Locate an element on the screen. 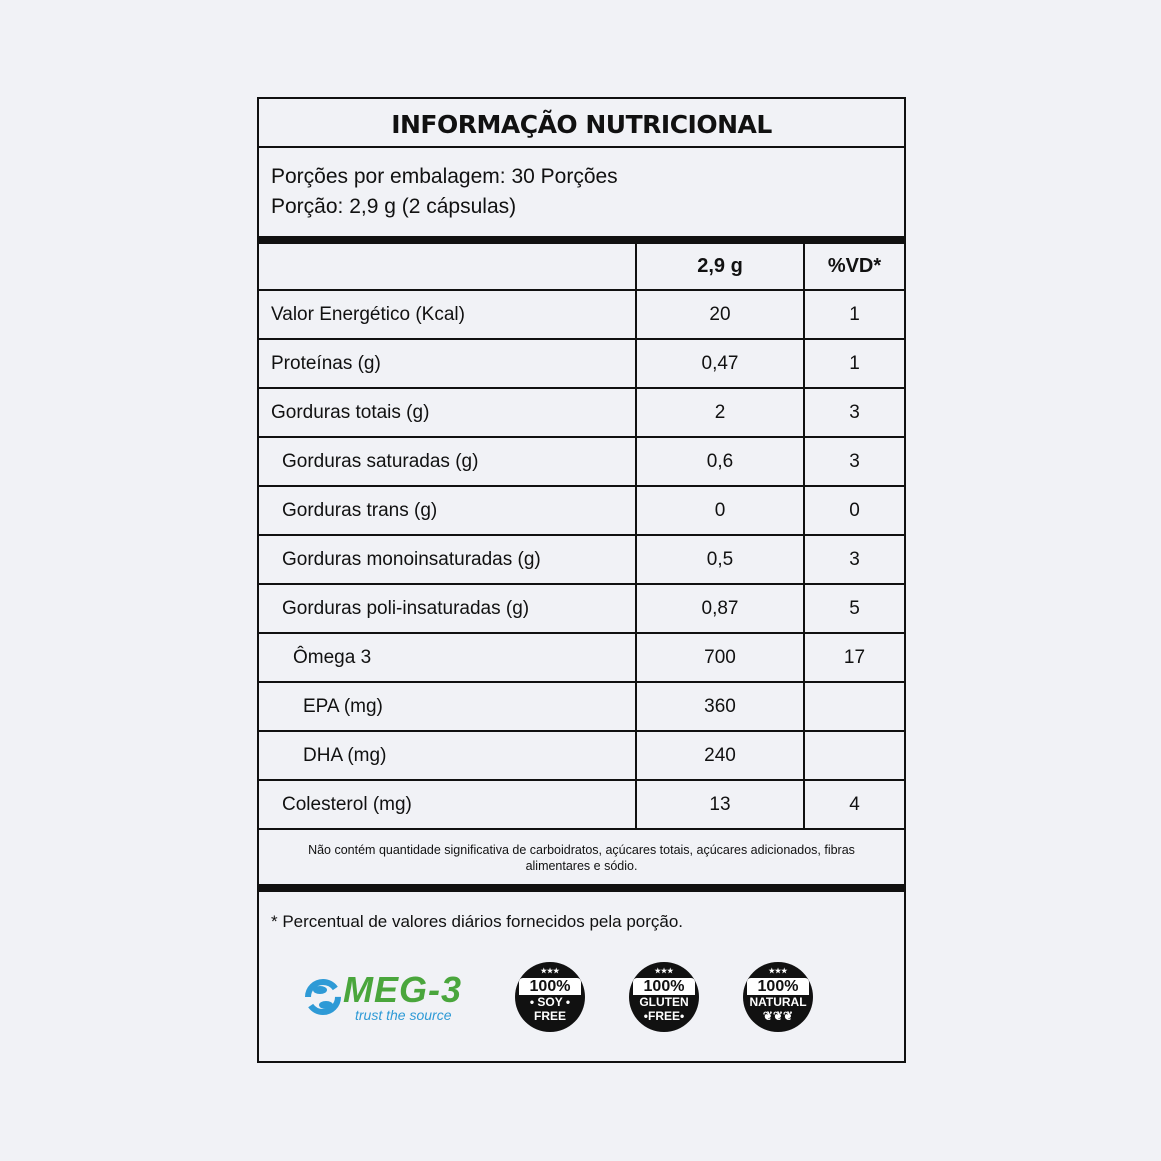 The width and height of the screenshot is (1161, 1161). table-row: Gorduras totais (g) 2 3 is located at coordinates (581, 413).